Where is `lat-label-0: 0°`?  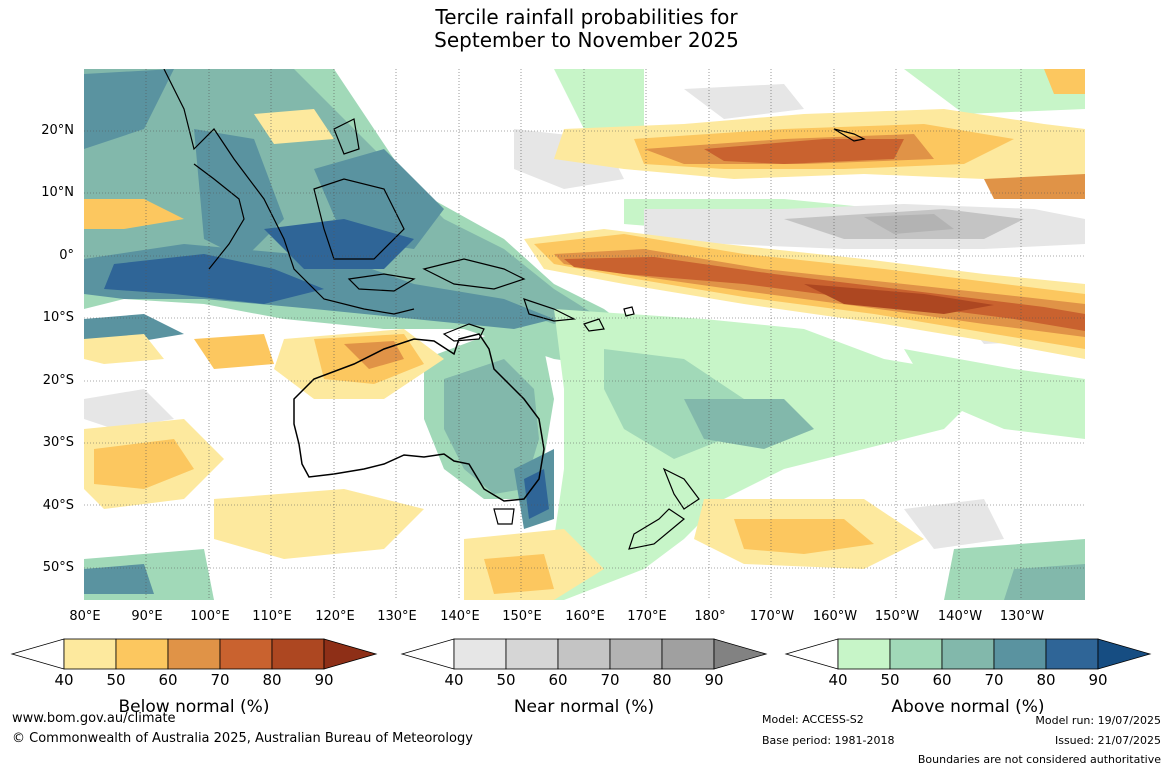 lat-label-0: 0° is located at coordinates (66, 255).